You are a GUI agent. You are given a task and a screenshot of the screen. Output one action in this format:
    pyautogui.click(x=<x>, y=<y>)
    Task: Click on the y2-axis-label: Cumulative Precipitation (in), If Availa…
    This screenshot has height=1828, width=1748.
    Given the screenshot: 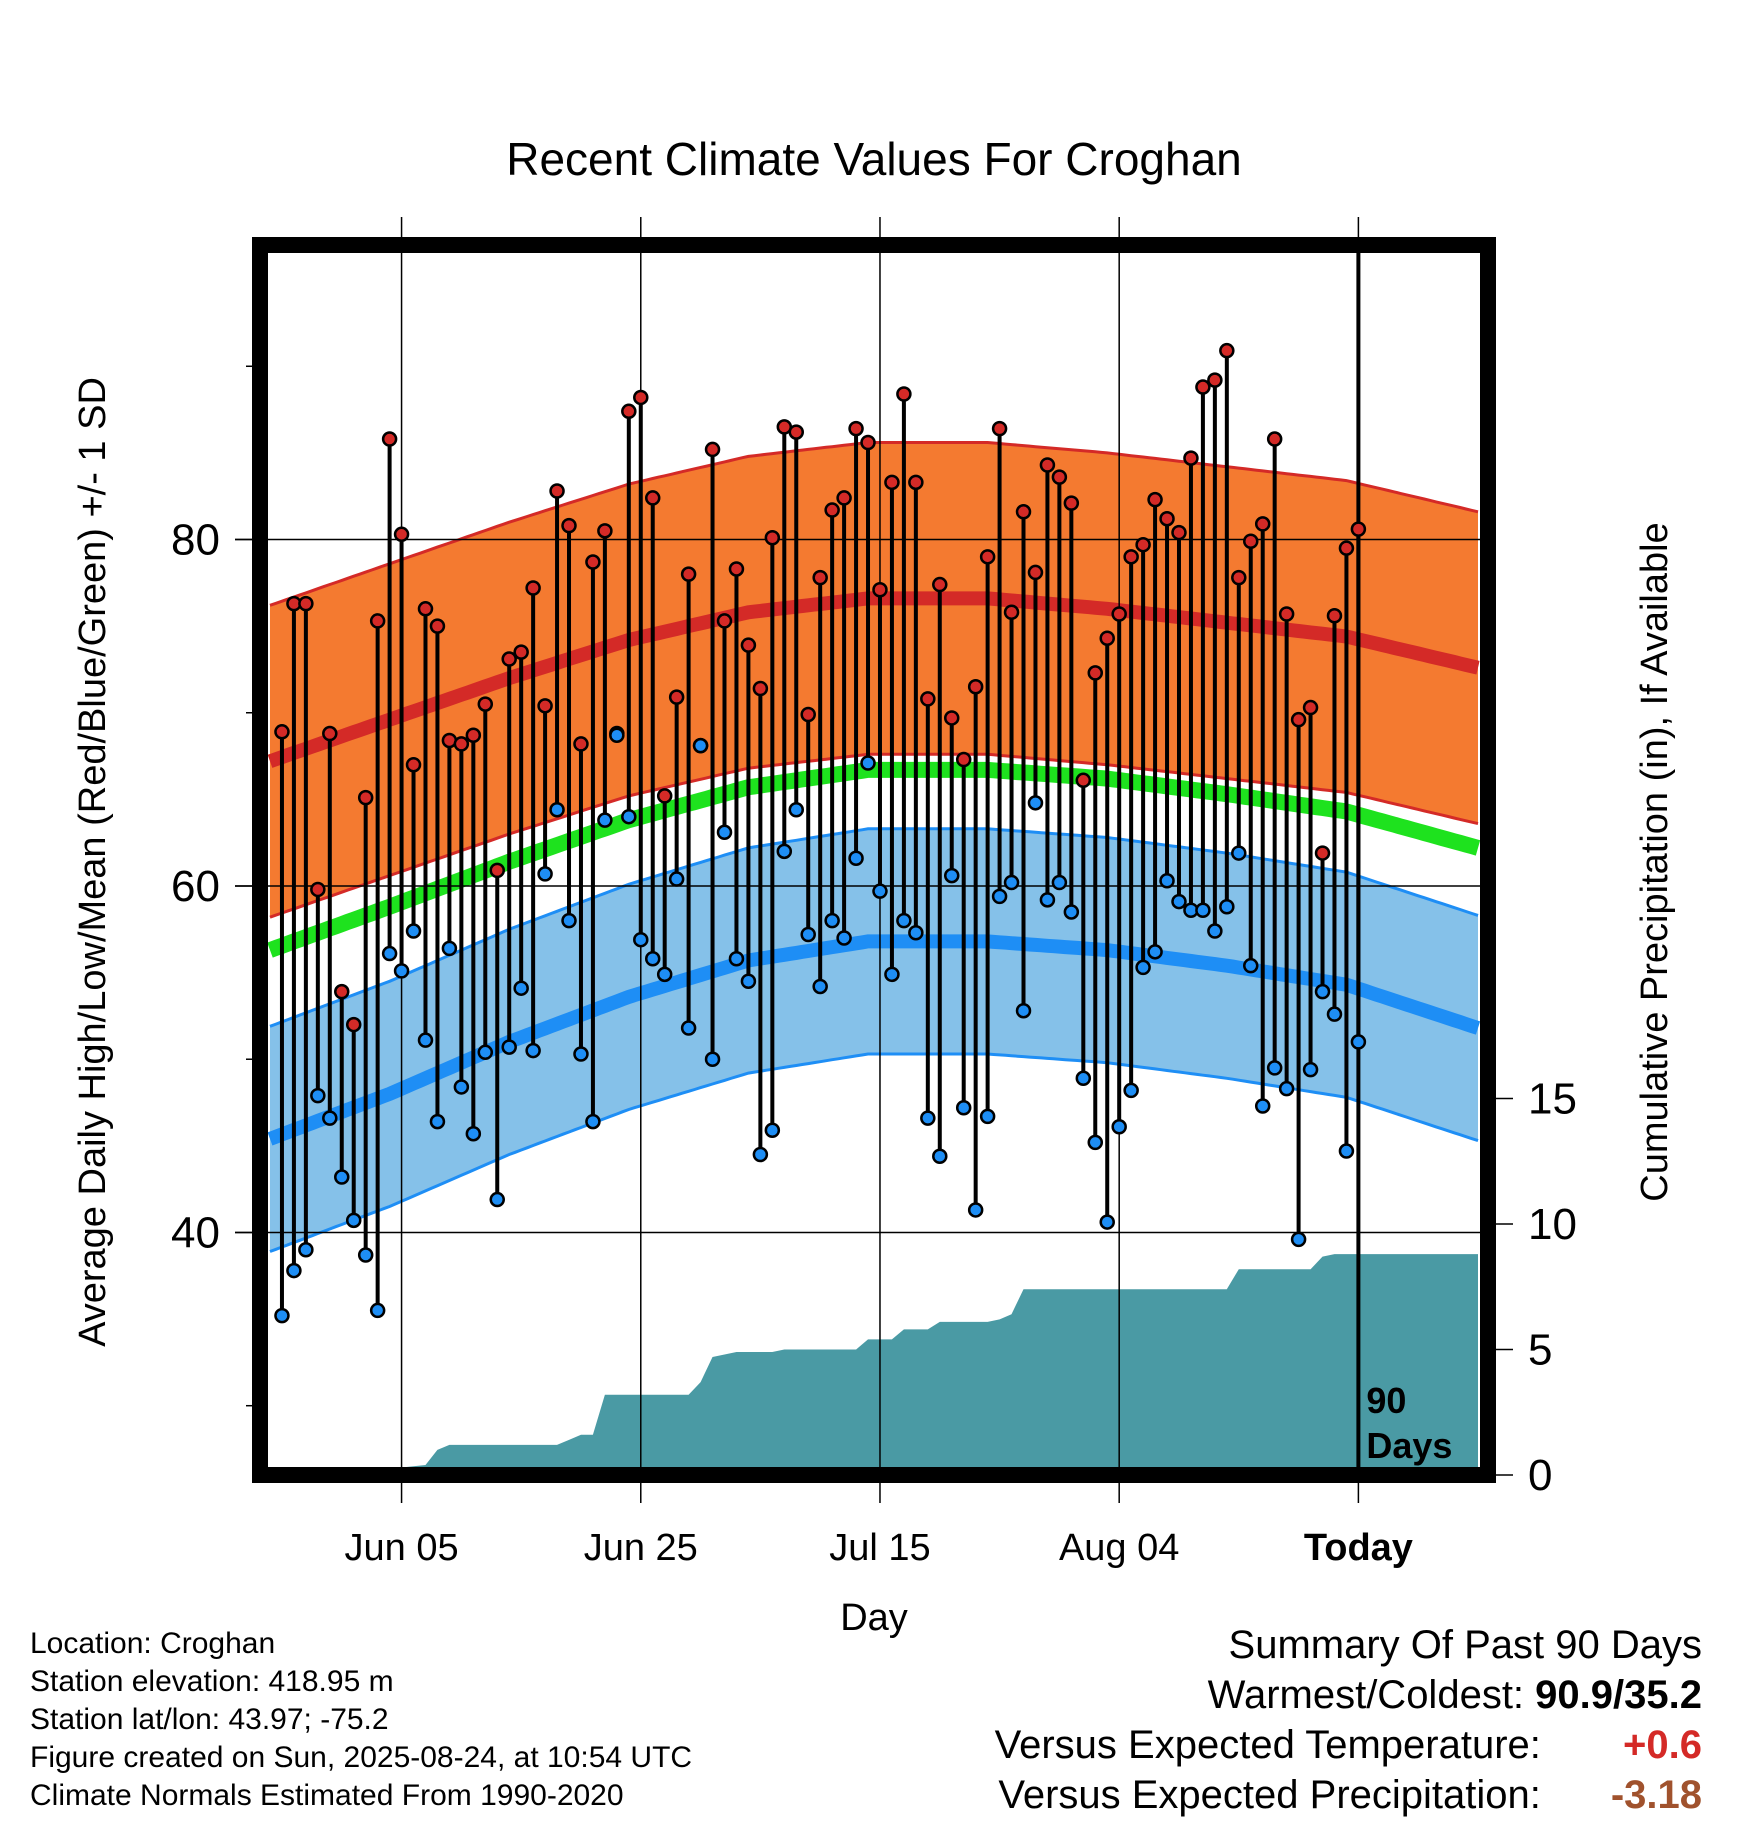 What is the action you would take?
    pyautogui.click(x=1655, y=861)
    